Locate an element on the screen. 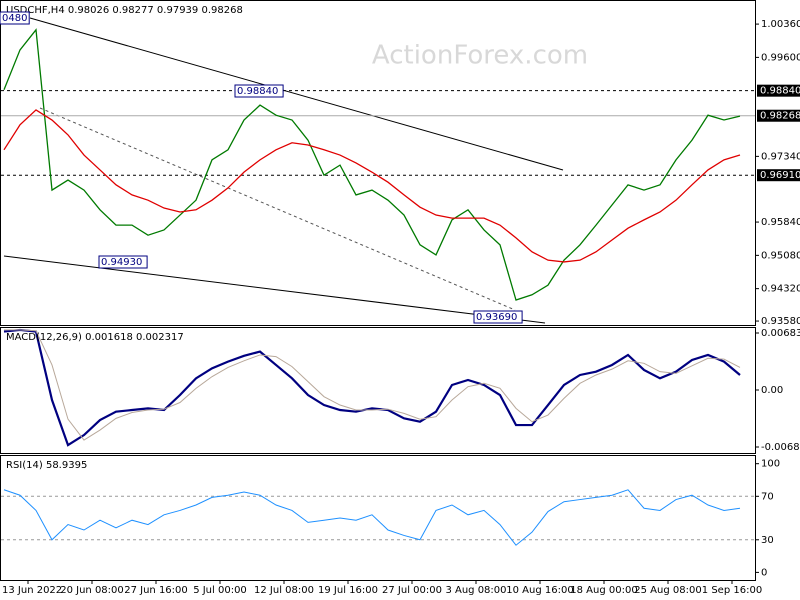 This screenshot has height=600, width=800. x-tick-label: 1 Sep 16:00 is located at coordinates (732, 590).